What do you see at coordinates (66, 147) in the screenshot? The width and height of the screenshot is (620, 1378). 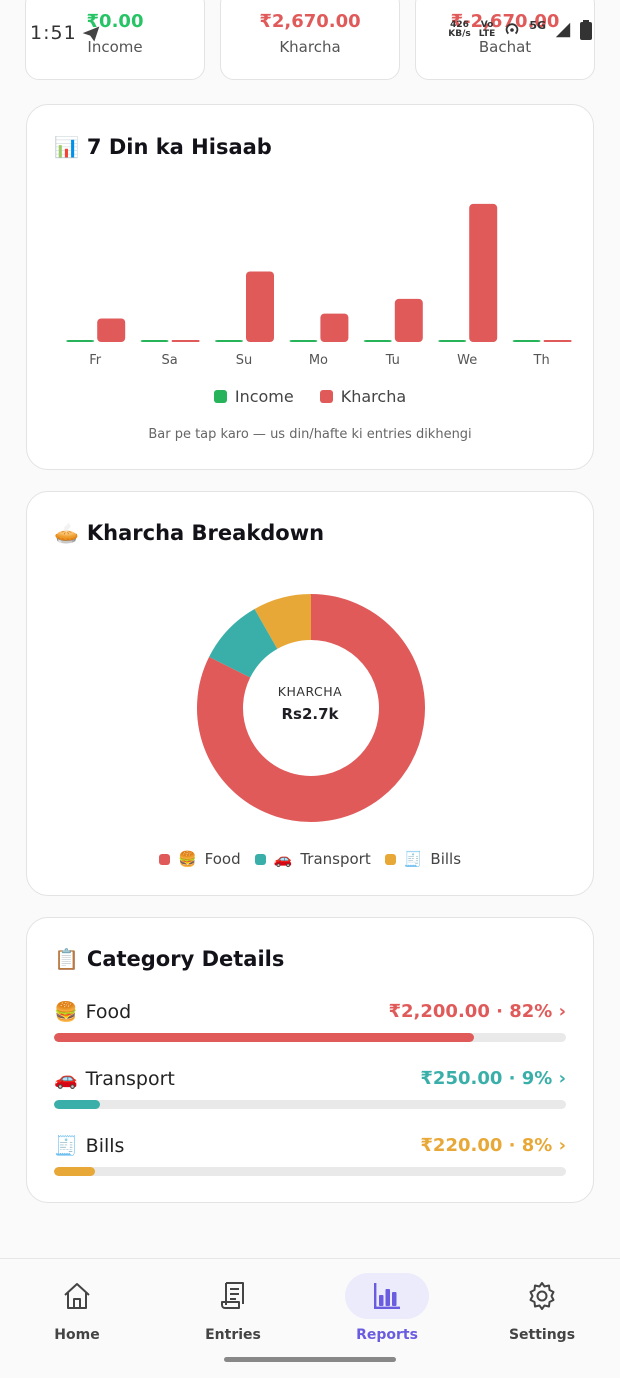 I see `bar-chart-icon: 📊` at bounding box center [66, 147].